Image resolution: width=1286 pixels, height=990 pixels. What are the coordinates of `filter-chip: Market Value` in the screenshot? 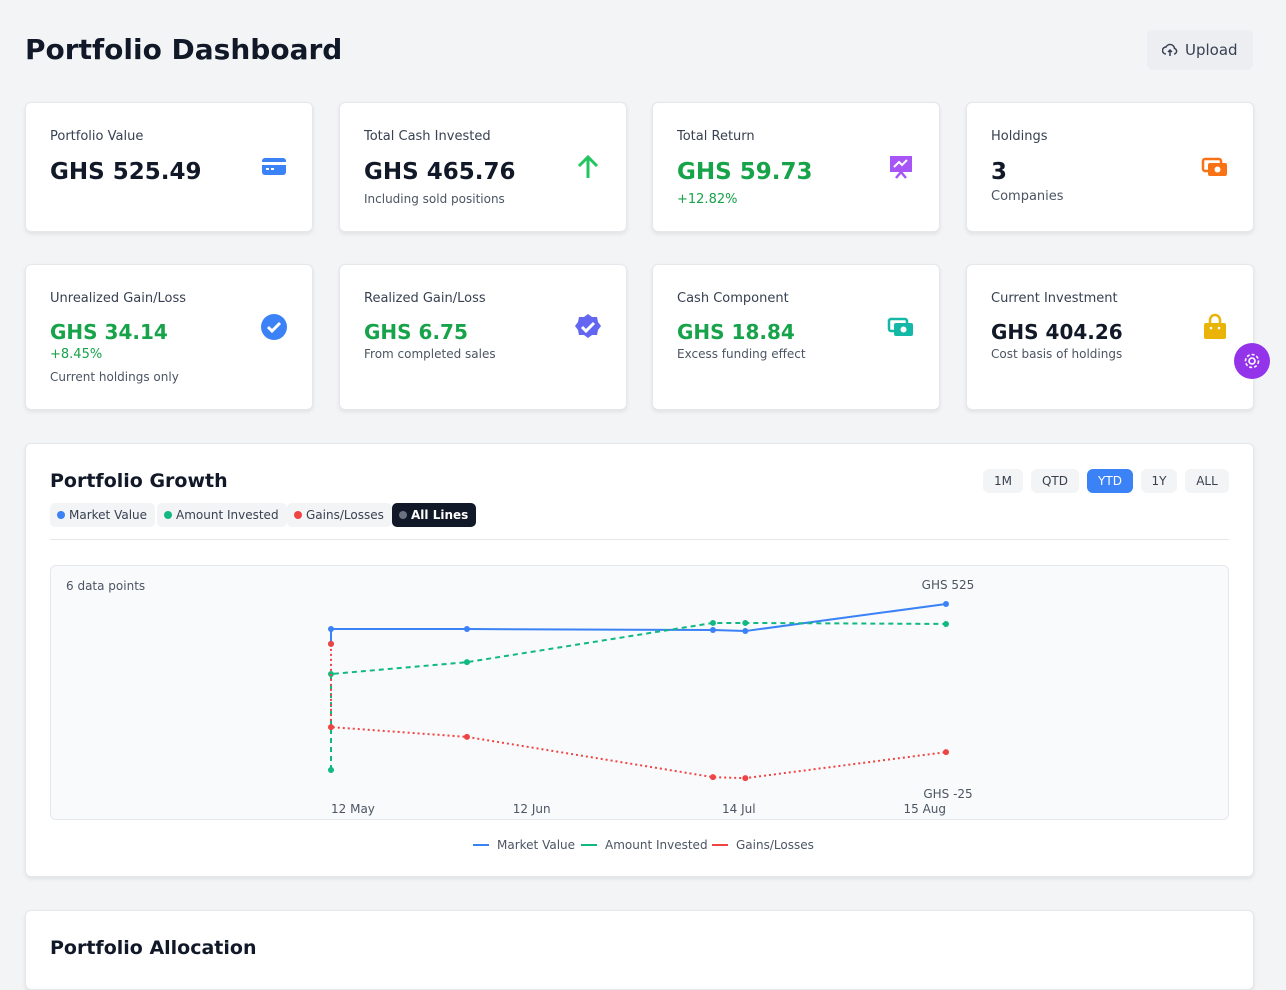 It's located at (103, 515).